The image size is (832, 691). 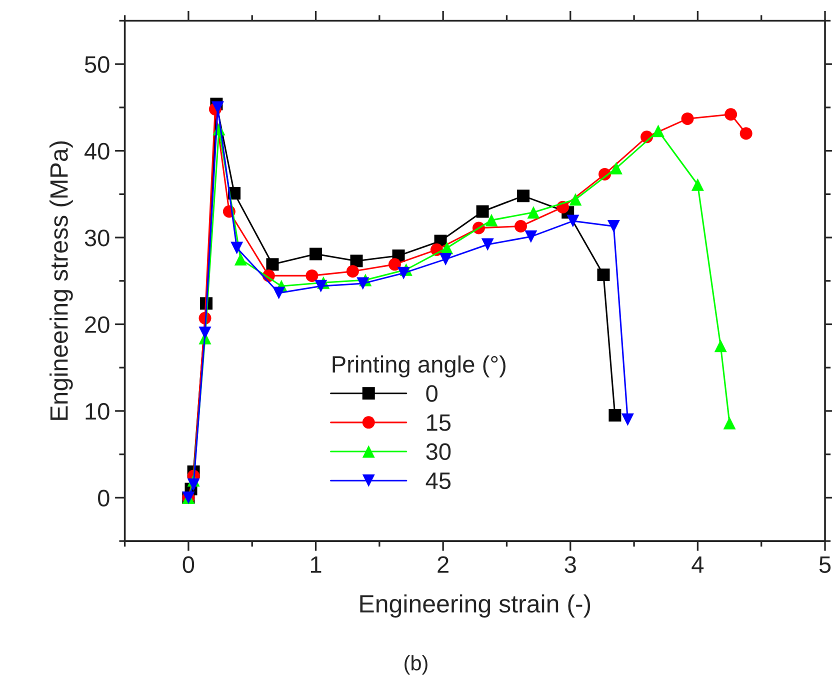 What do you see at coordinates (475, 606) in the screenshot?
I see `x-axis-title: Engineering strain (-)` at bounding box center [475, 606].